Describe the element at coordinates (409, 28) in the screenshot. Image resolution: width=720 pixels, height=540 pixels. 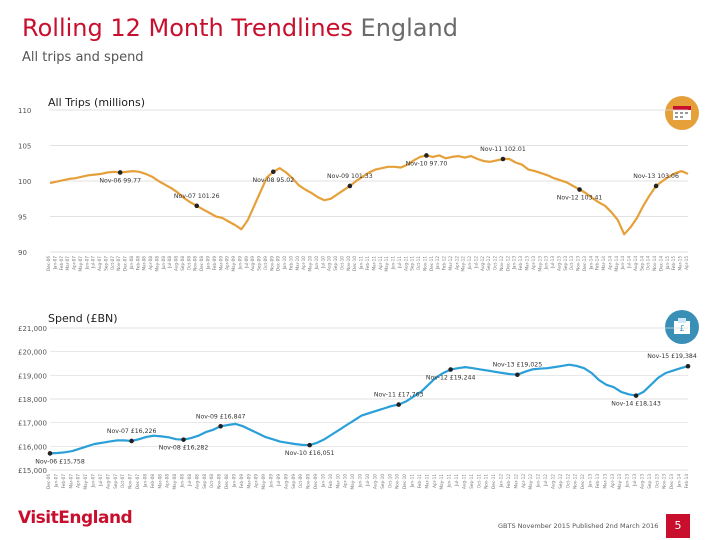
I see `title-region: England` at that location.